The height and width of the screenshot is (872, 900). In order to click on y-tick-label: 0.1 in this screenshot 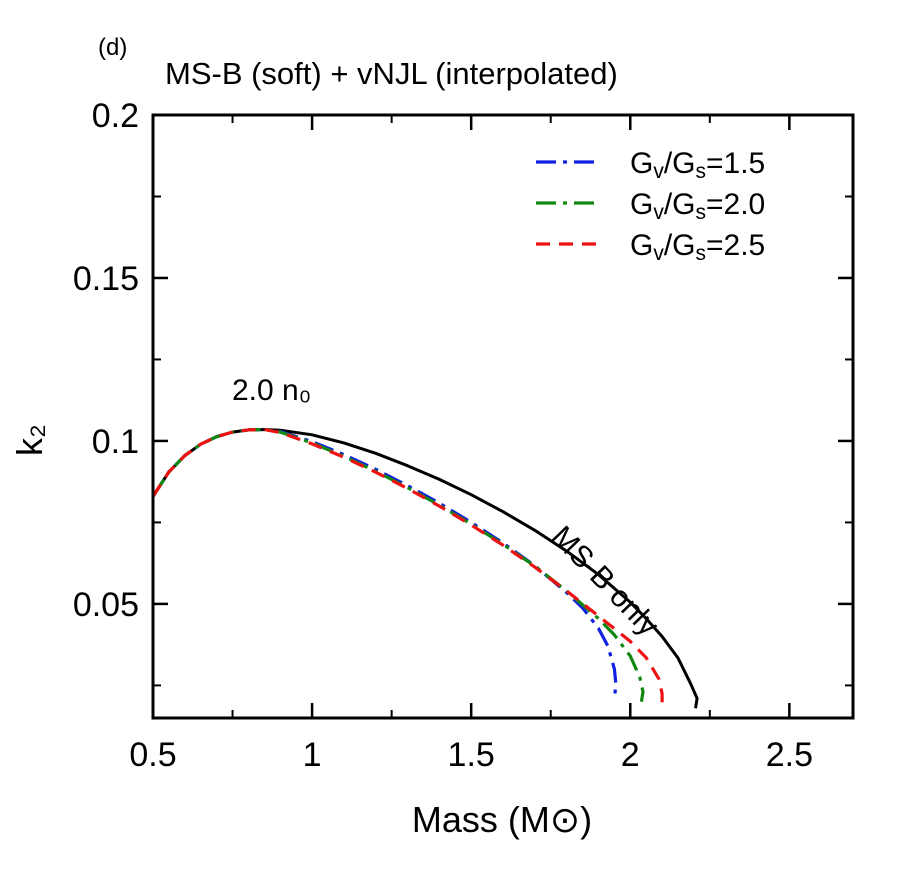, I will do `click(115, 442)`.